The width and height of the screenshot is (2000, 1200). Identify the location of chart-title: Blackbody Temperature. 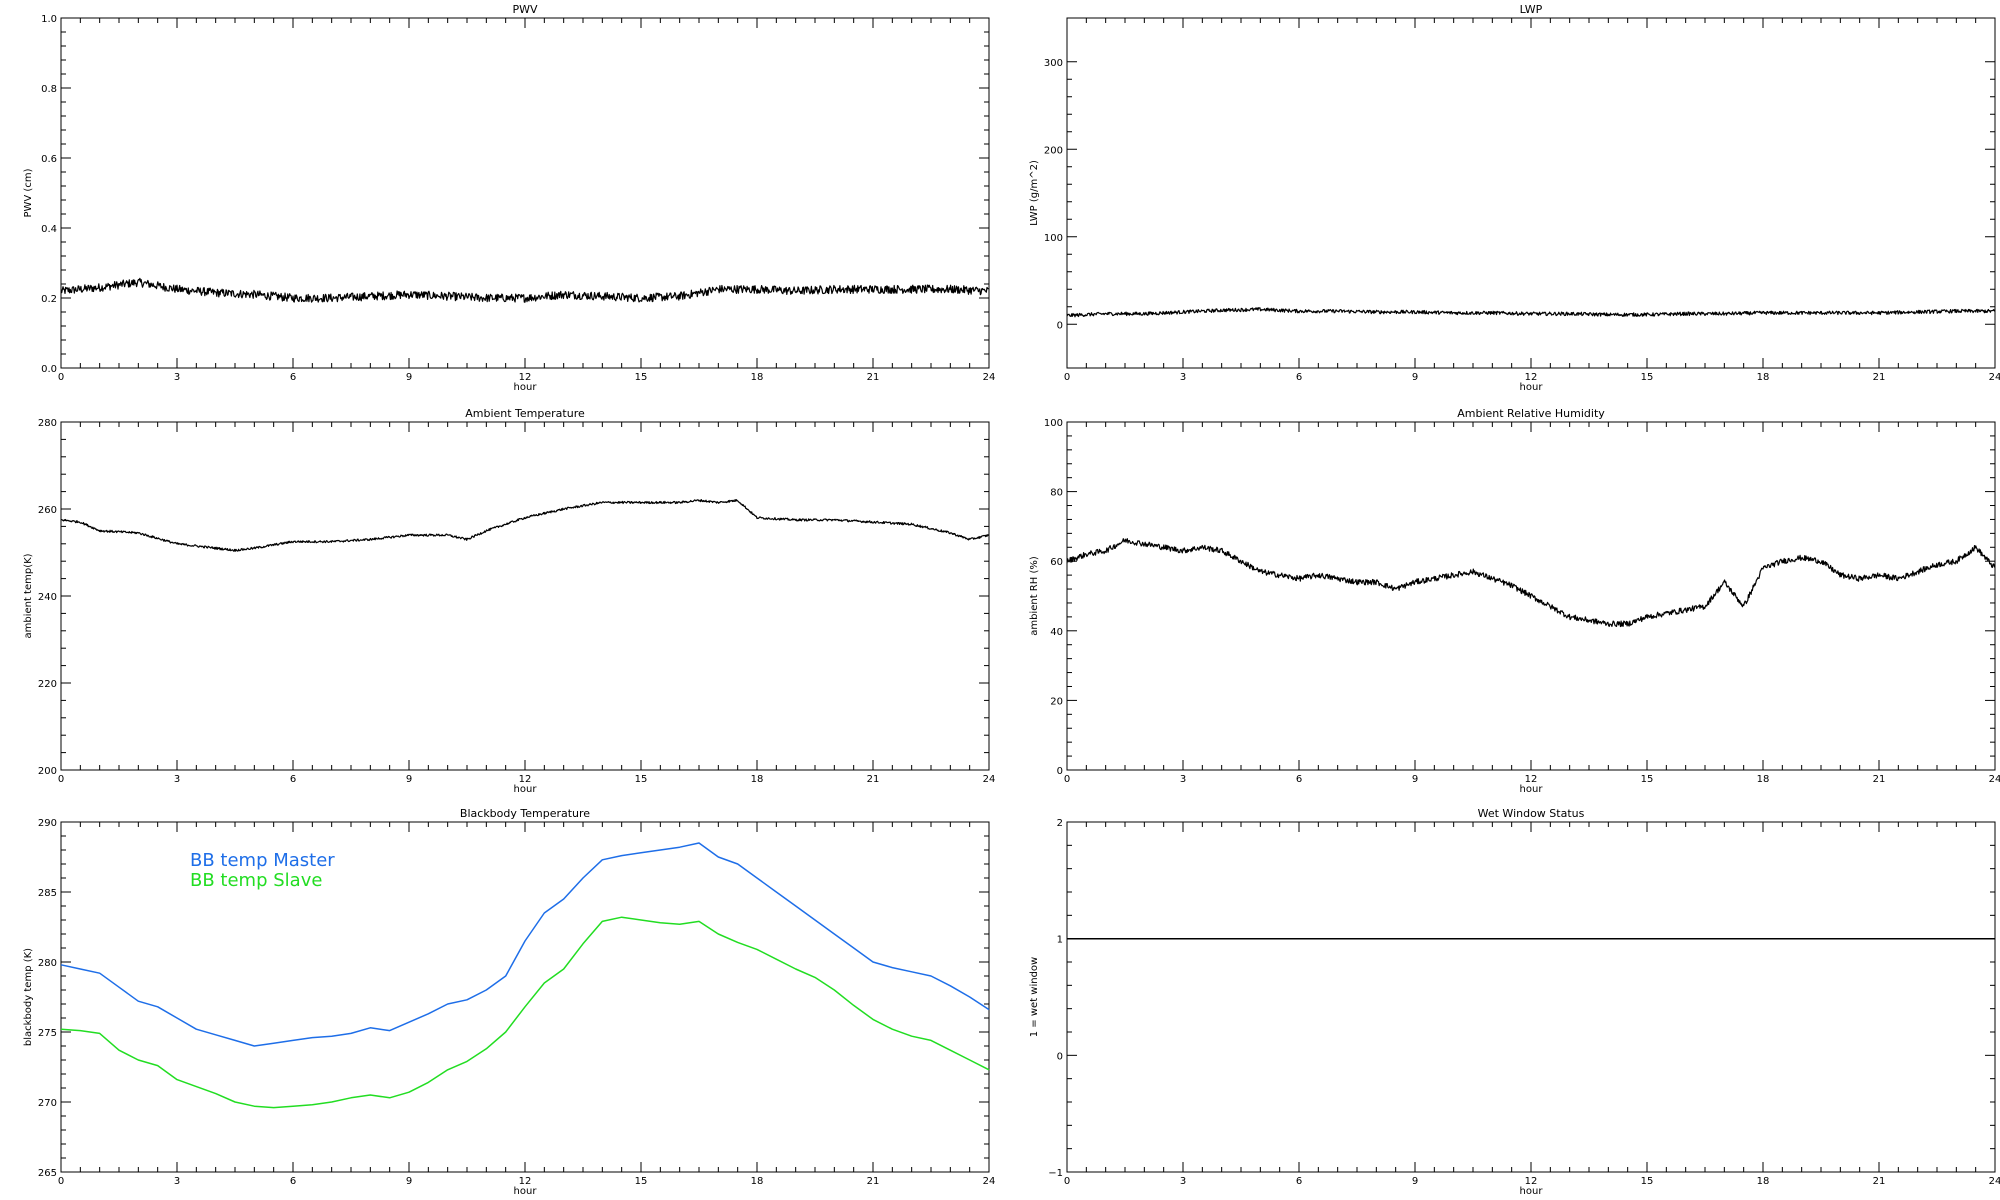
(525, 813).